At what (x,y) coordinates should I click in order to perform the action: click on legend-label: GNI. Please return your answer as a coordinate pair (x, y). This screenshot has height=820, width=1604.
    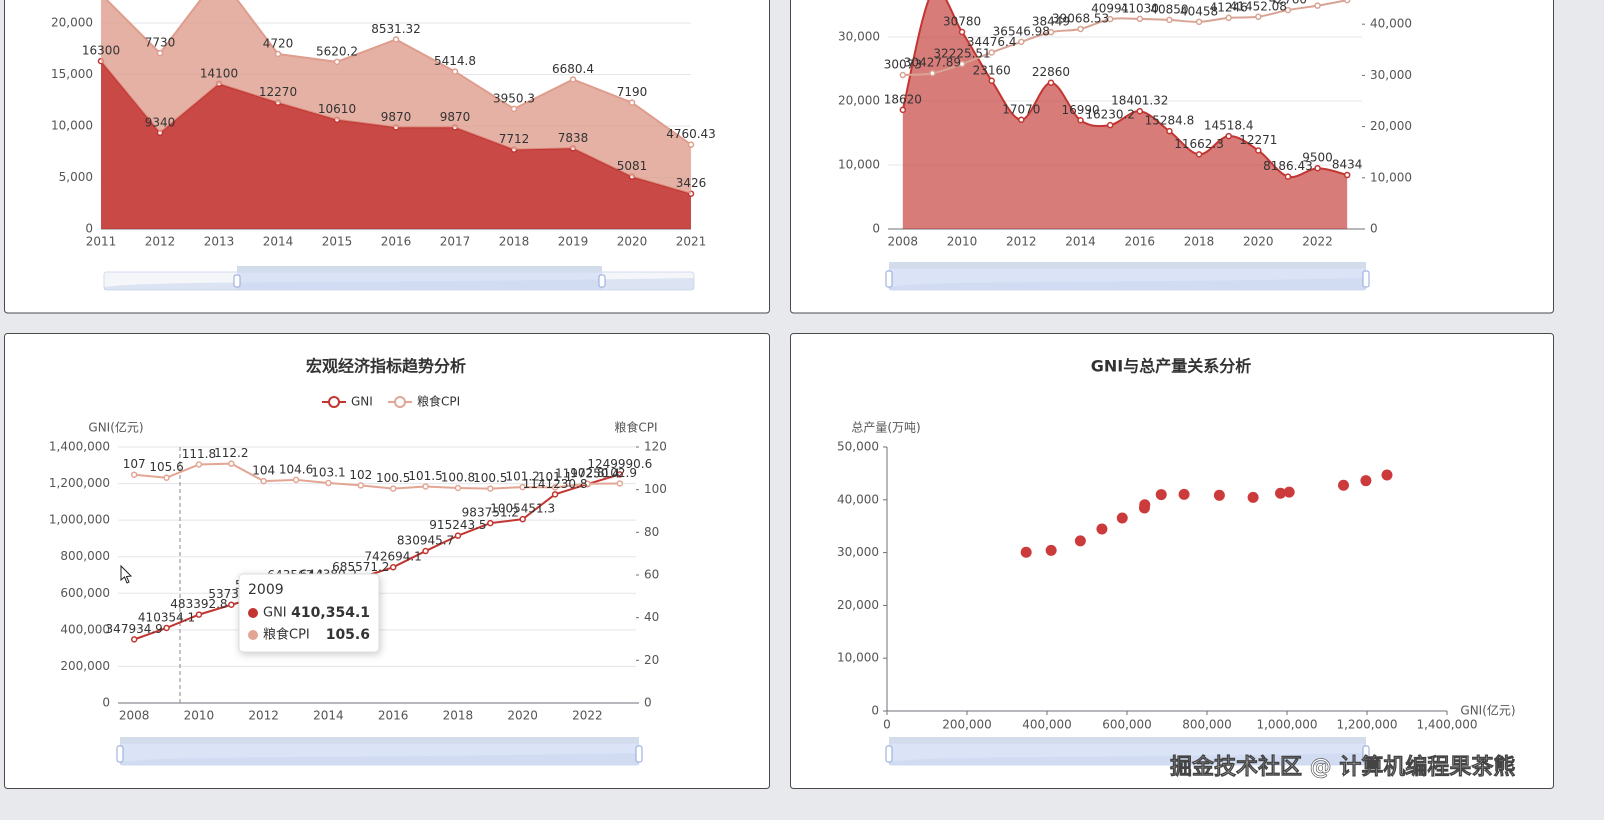
    Looking at the image, I should click on (362, 402).